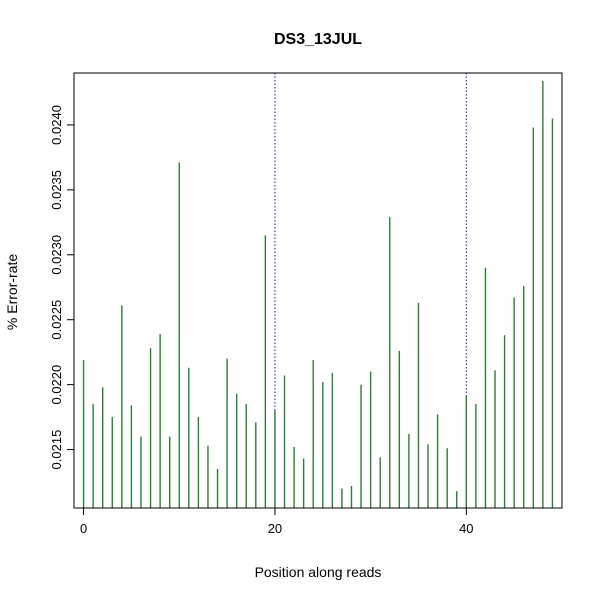 This screenshot has width=600, height=600. I want to click on x-tick-label-40: 40, so click(466, 528).